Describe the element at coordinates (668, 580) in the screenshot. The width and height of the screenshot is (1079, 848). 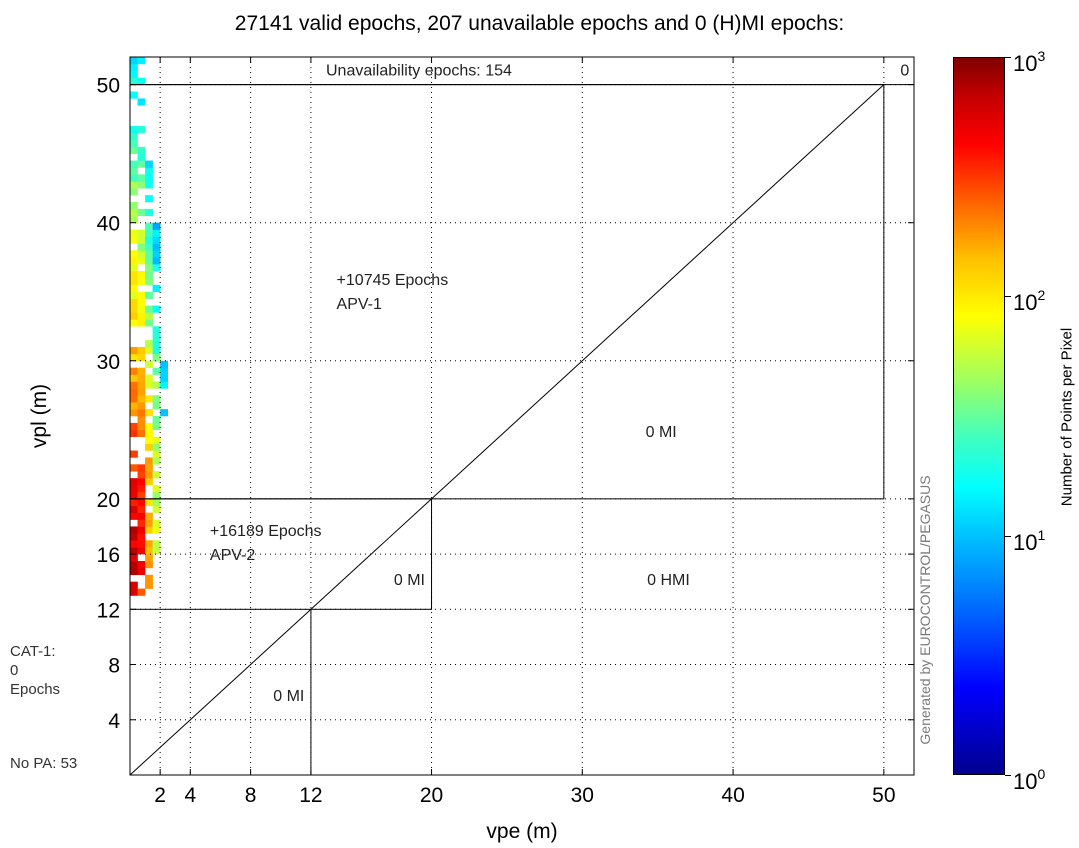
I see `annotation-label: 0 HMI` at that location.